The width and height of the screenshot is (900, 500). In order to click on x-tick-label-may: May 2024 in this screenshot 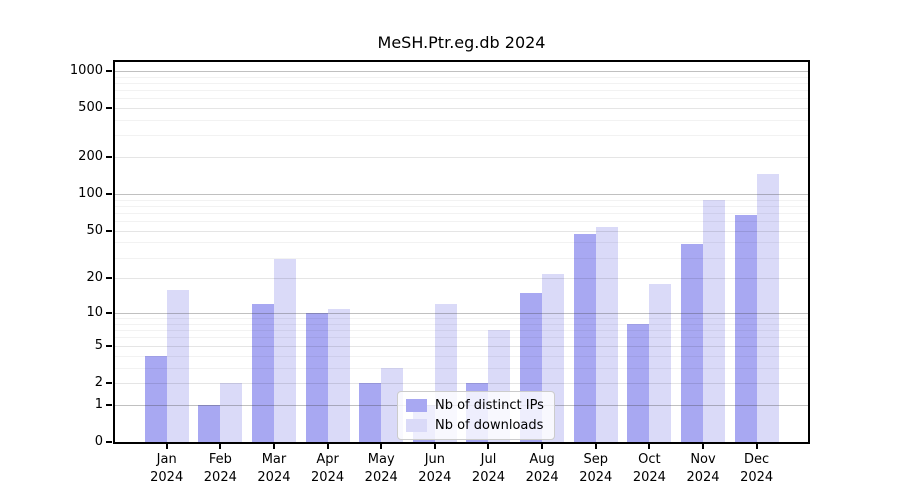, I will do `click(381, 468)`.